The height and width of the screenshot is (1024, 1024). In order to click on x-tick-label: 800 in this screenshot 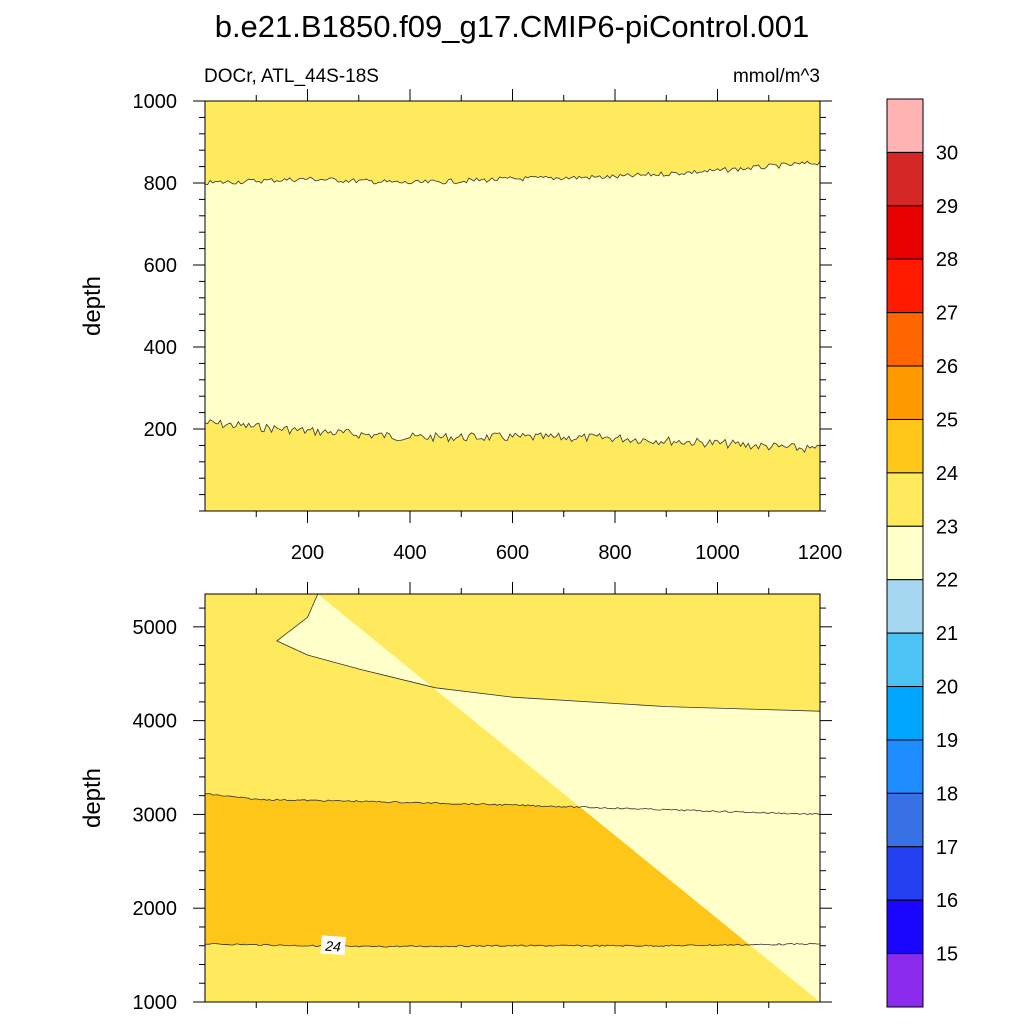, I will do `click(614, 553)`.